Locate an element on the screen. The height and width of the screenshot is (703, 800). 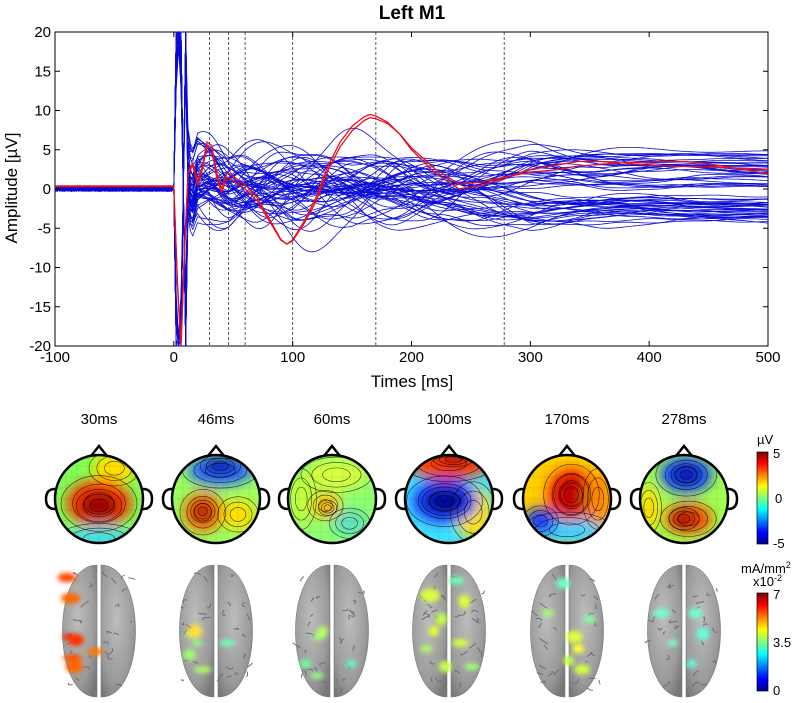
colorbar-current-density-tick-mid: 3.5 is located at coordinates (782, 642).